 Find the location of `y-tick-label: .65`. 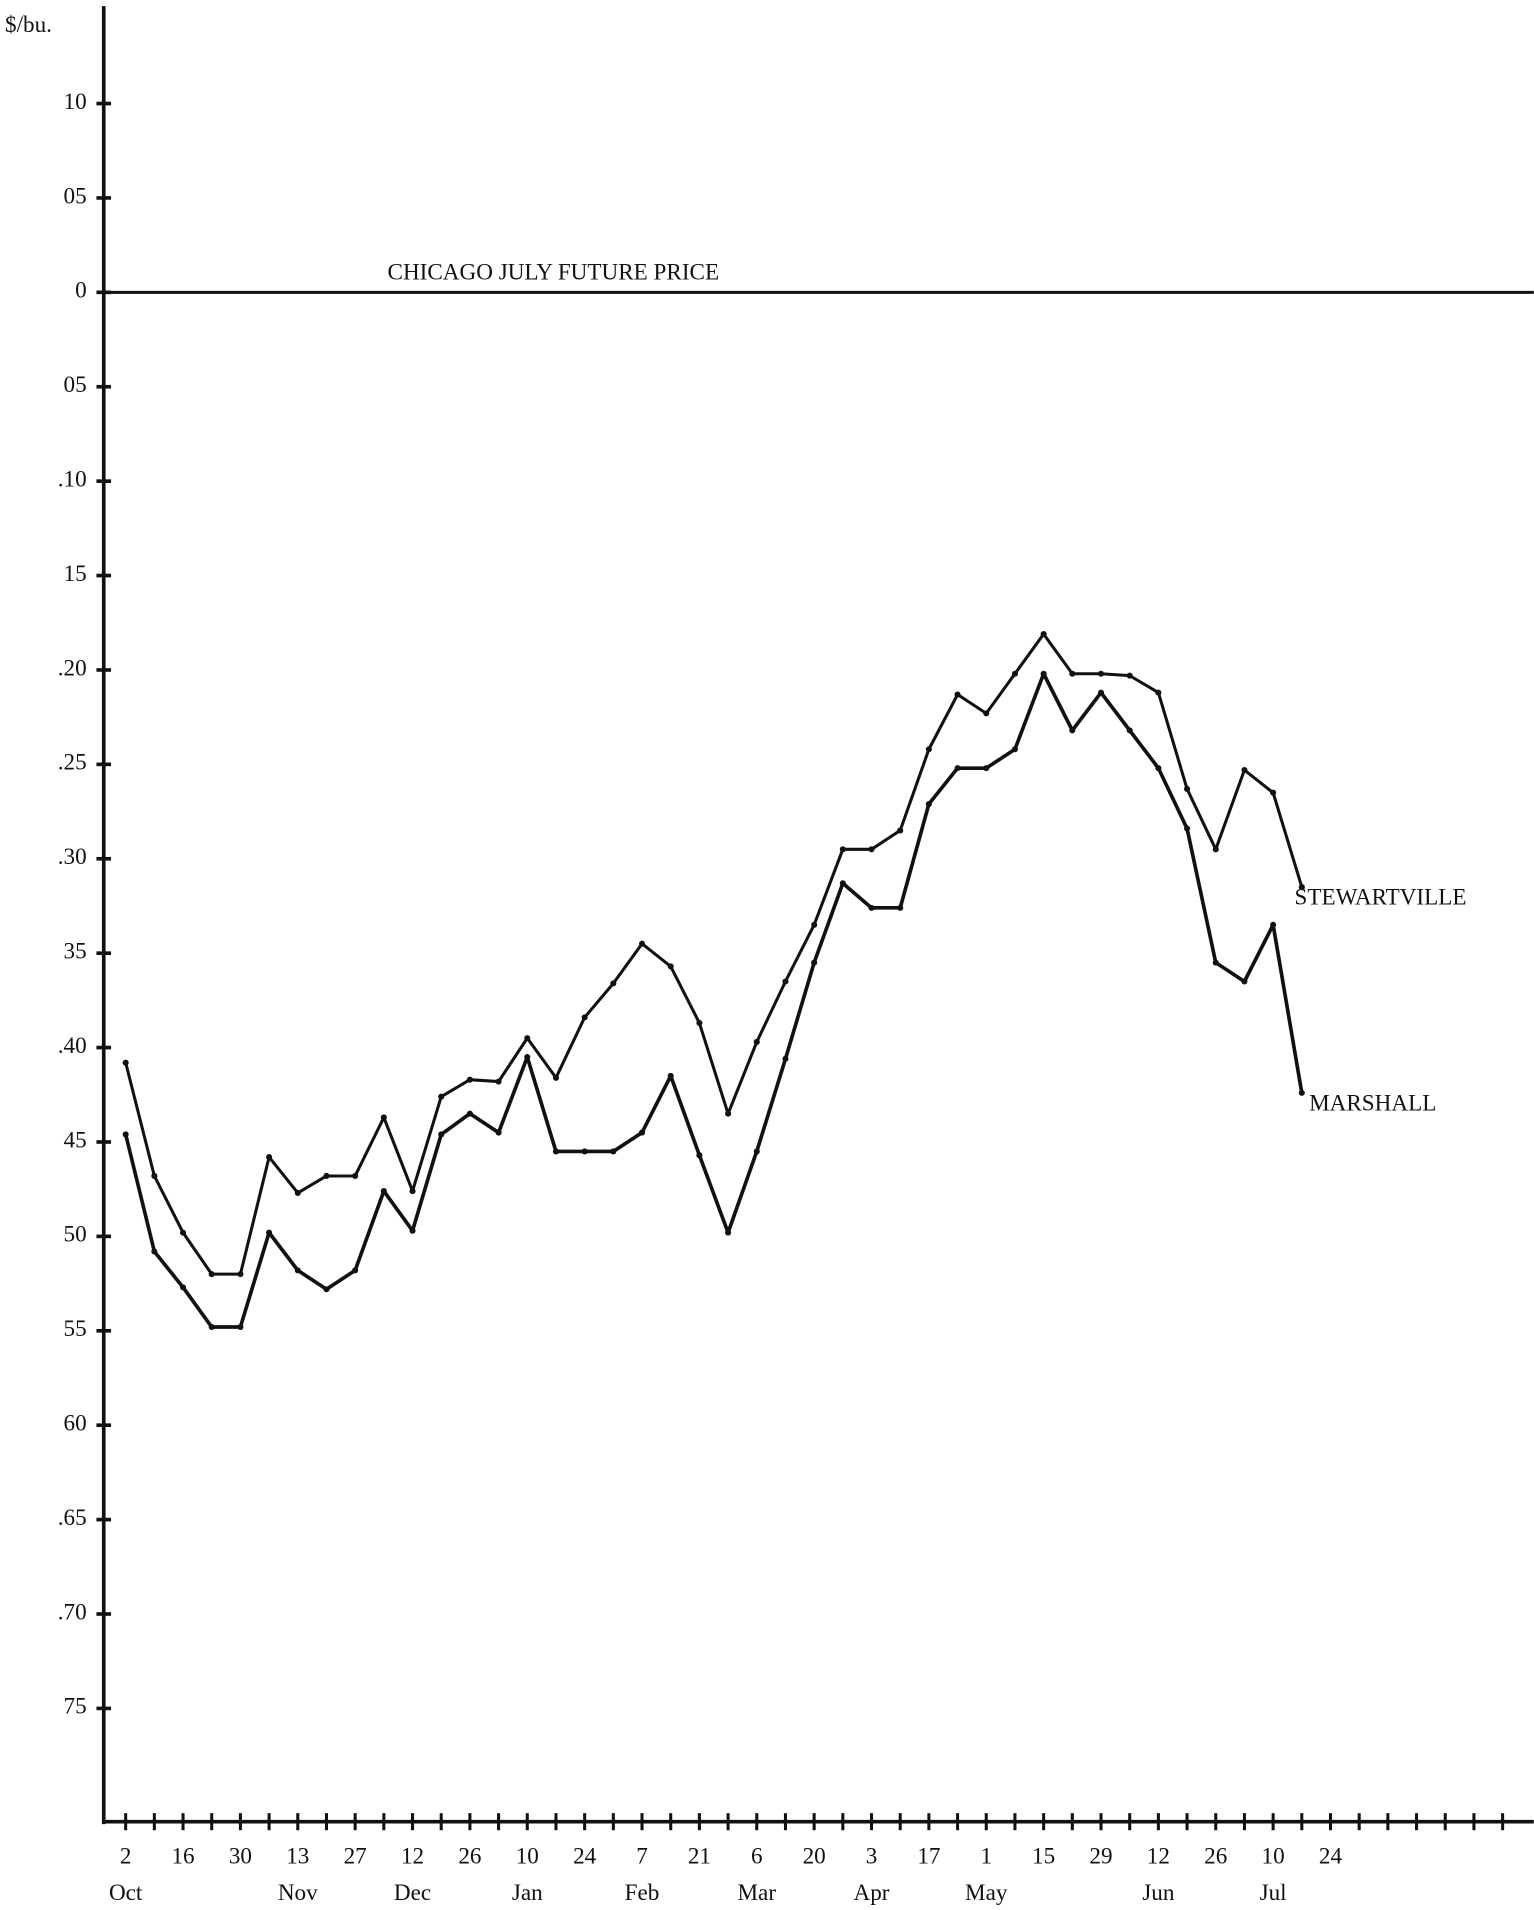

y-tick-label: .65 is located at coordinates (72, 1518).